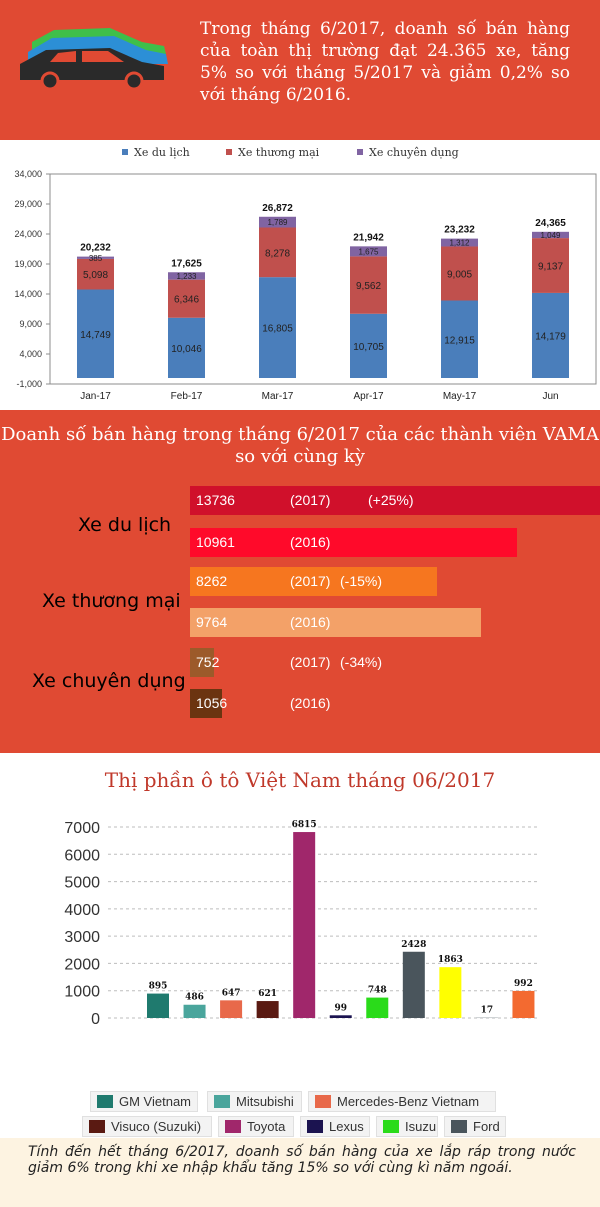 The image size is (600, 1207). Describe the element at coordinates (28, 294) in the screenshot. I see `y-tick-label: 14,000` at that location.